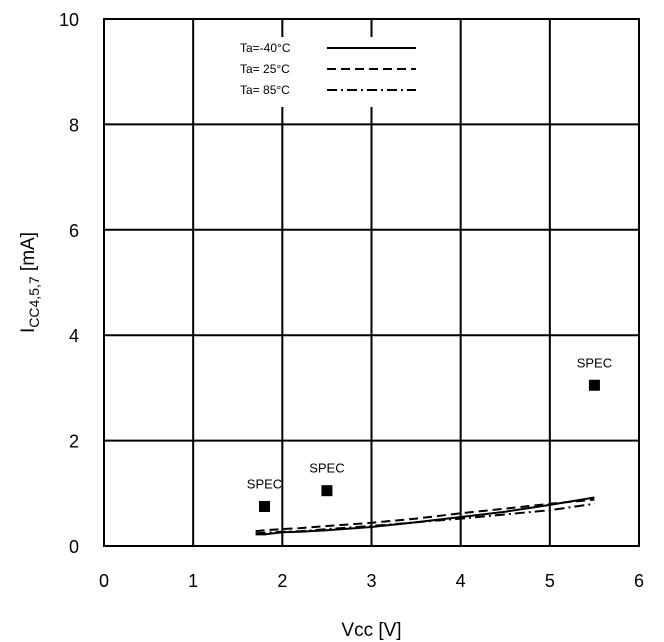 This screenshot has height=642, width=664. I want to click on spec-markers: SPEC SPEC SPEC, so click(429, 433).